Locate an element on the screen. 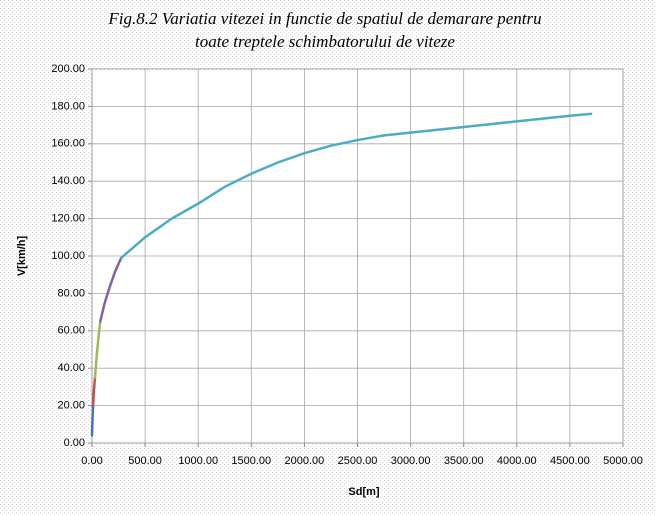 This screenshot has width=656, height=515. x-tick-label: 0.00 is located at coordinates (91, 461).